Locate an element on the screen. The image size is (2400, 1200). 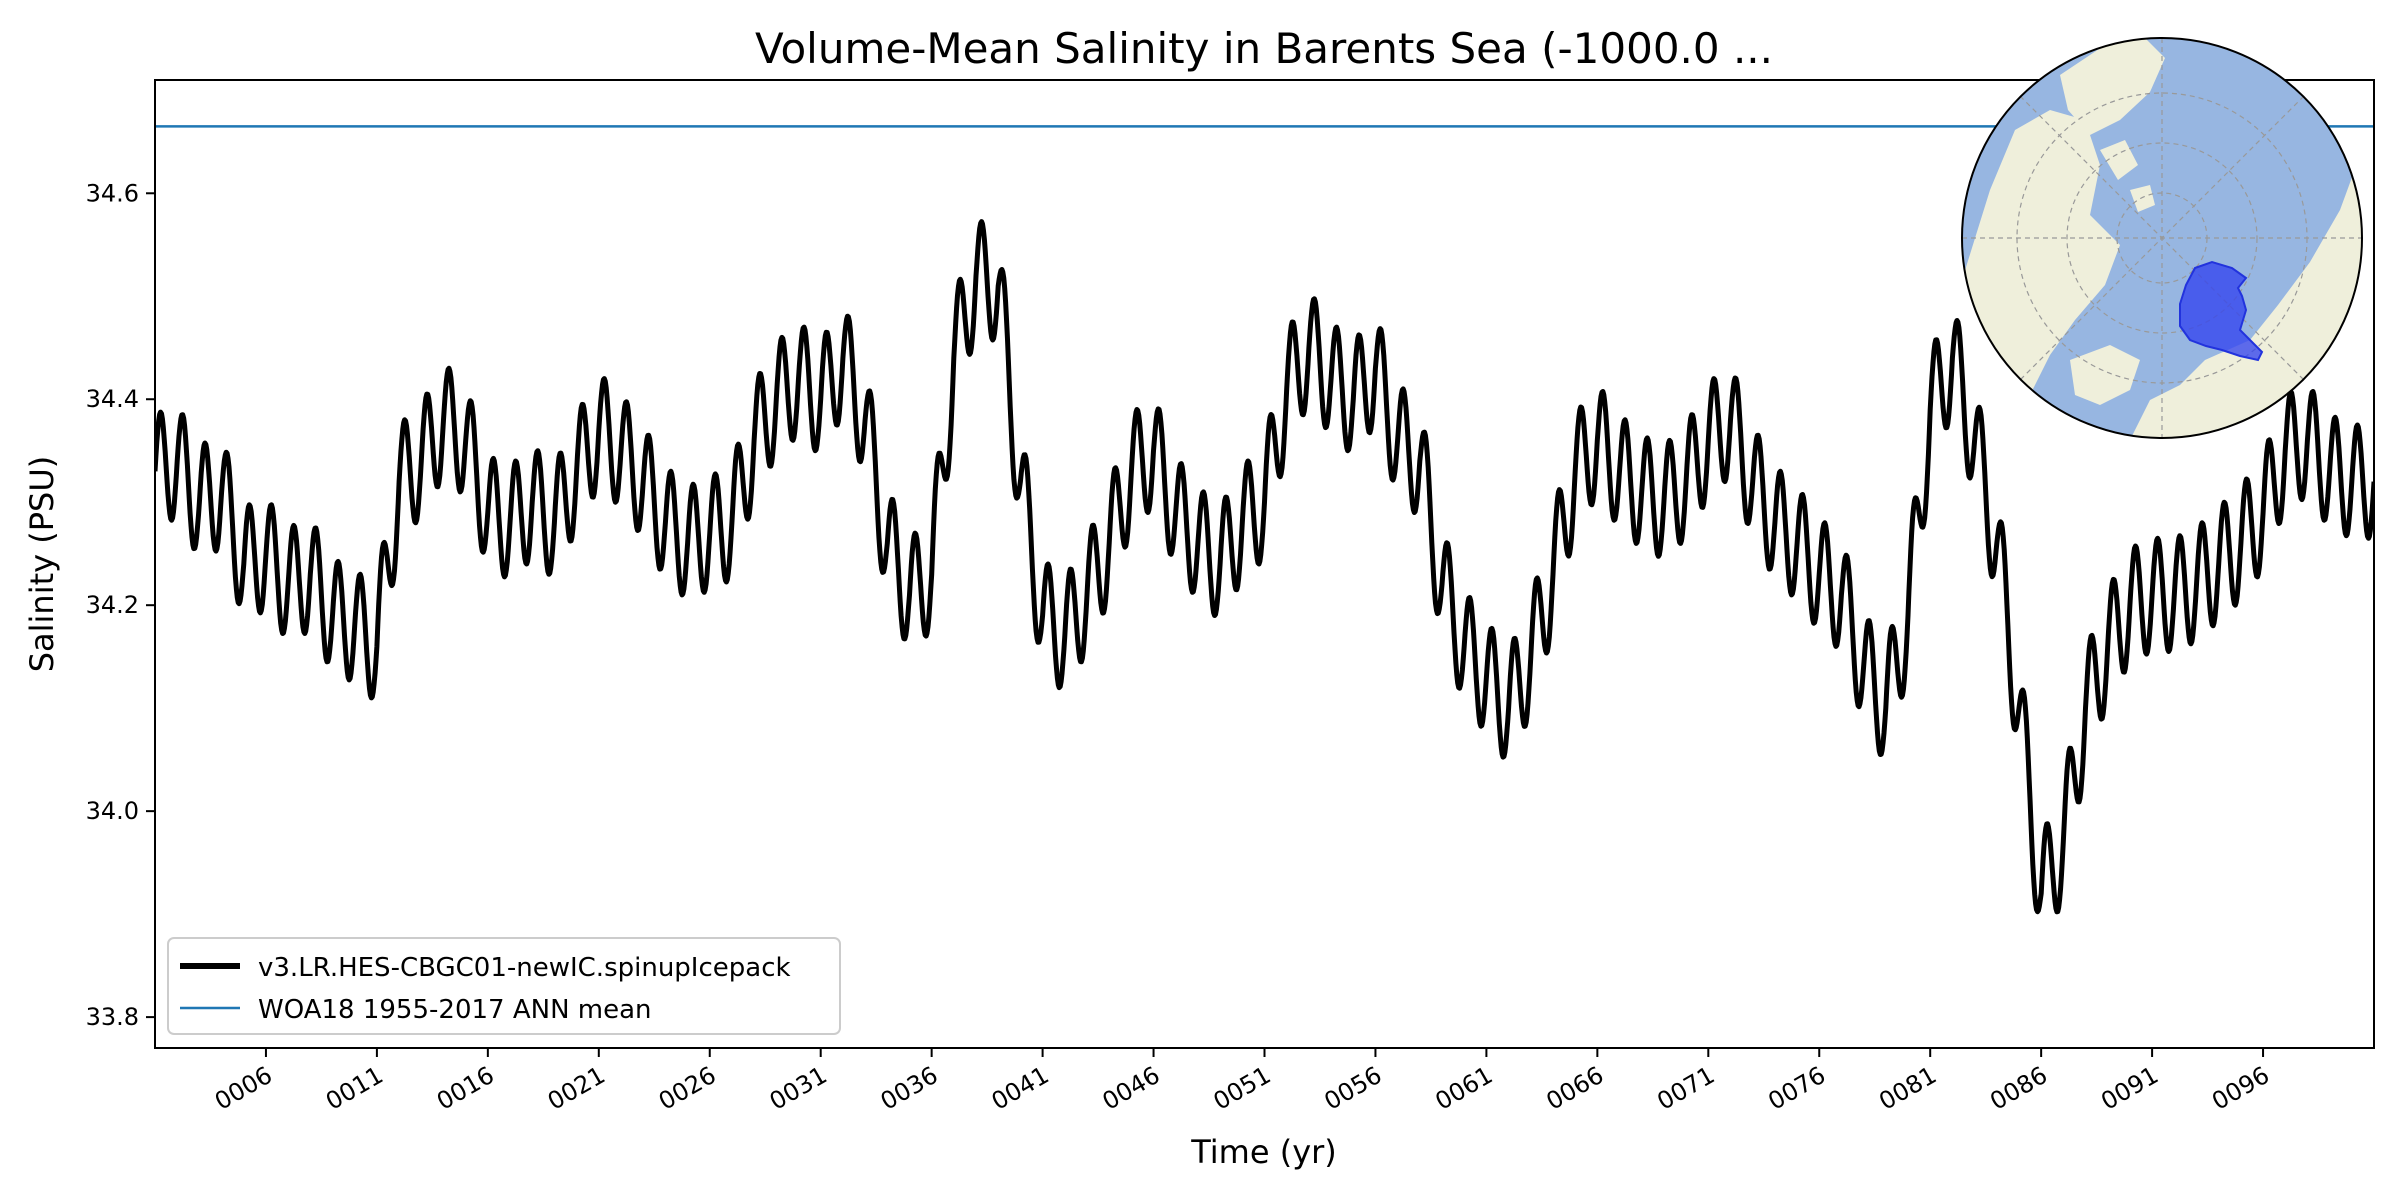
inset-polar-map is located at coordinates (2162, 238).